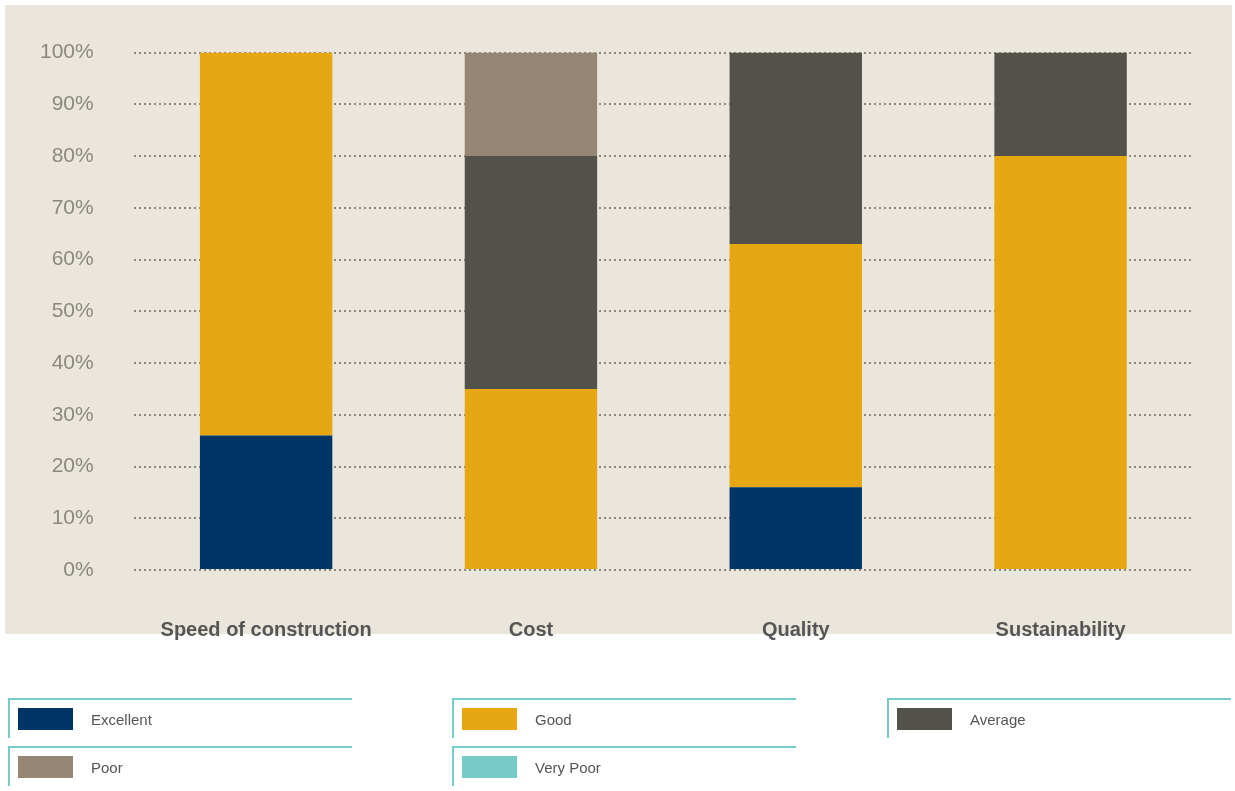  What do you see at coordinates (72, 465) in the screenshot?
I see `y-tick-label: 20%` at bounding box center [72, 465].